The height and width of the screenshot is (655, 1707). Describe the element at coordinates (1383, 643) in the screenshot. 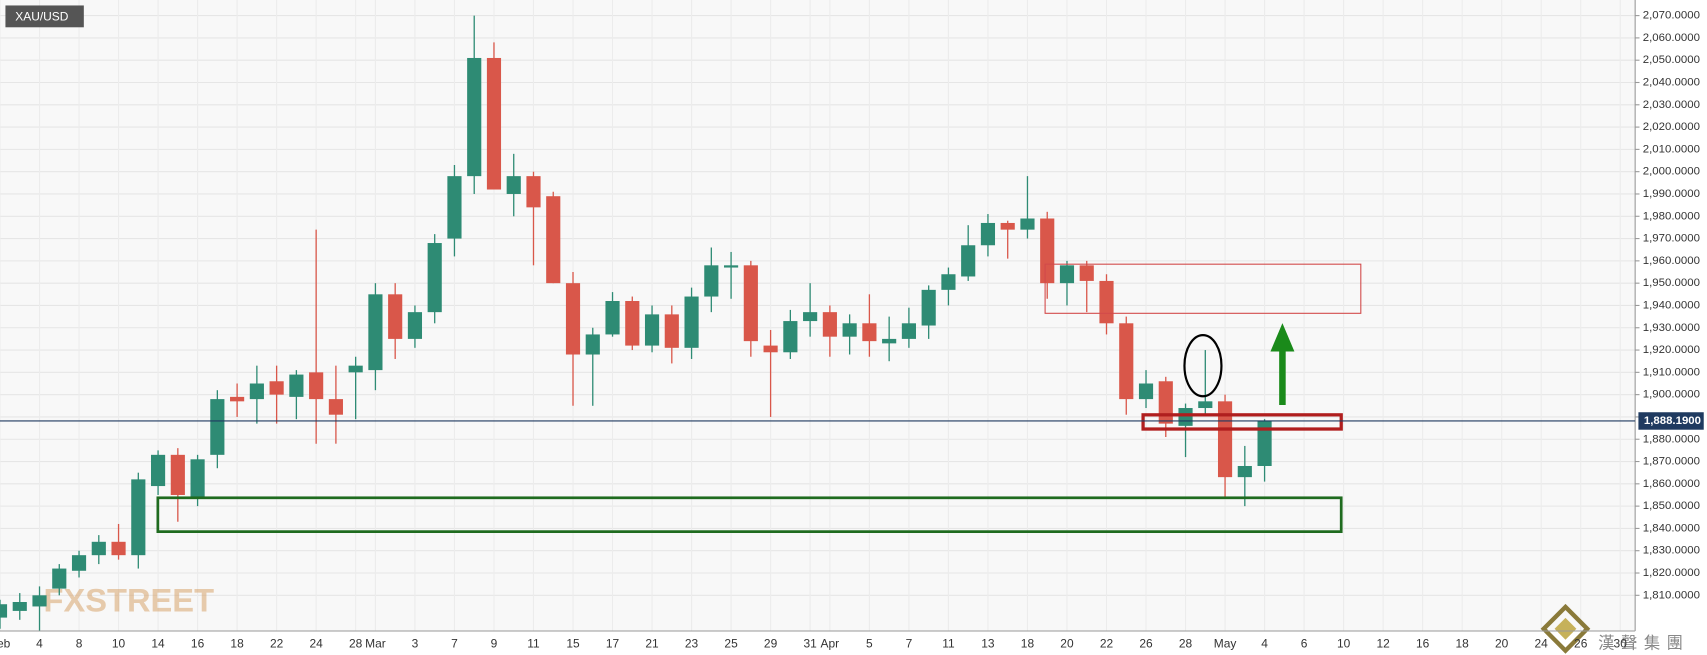

I see `x-tick-label: 12` at that location.